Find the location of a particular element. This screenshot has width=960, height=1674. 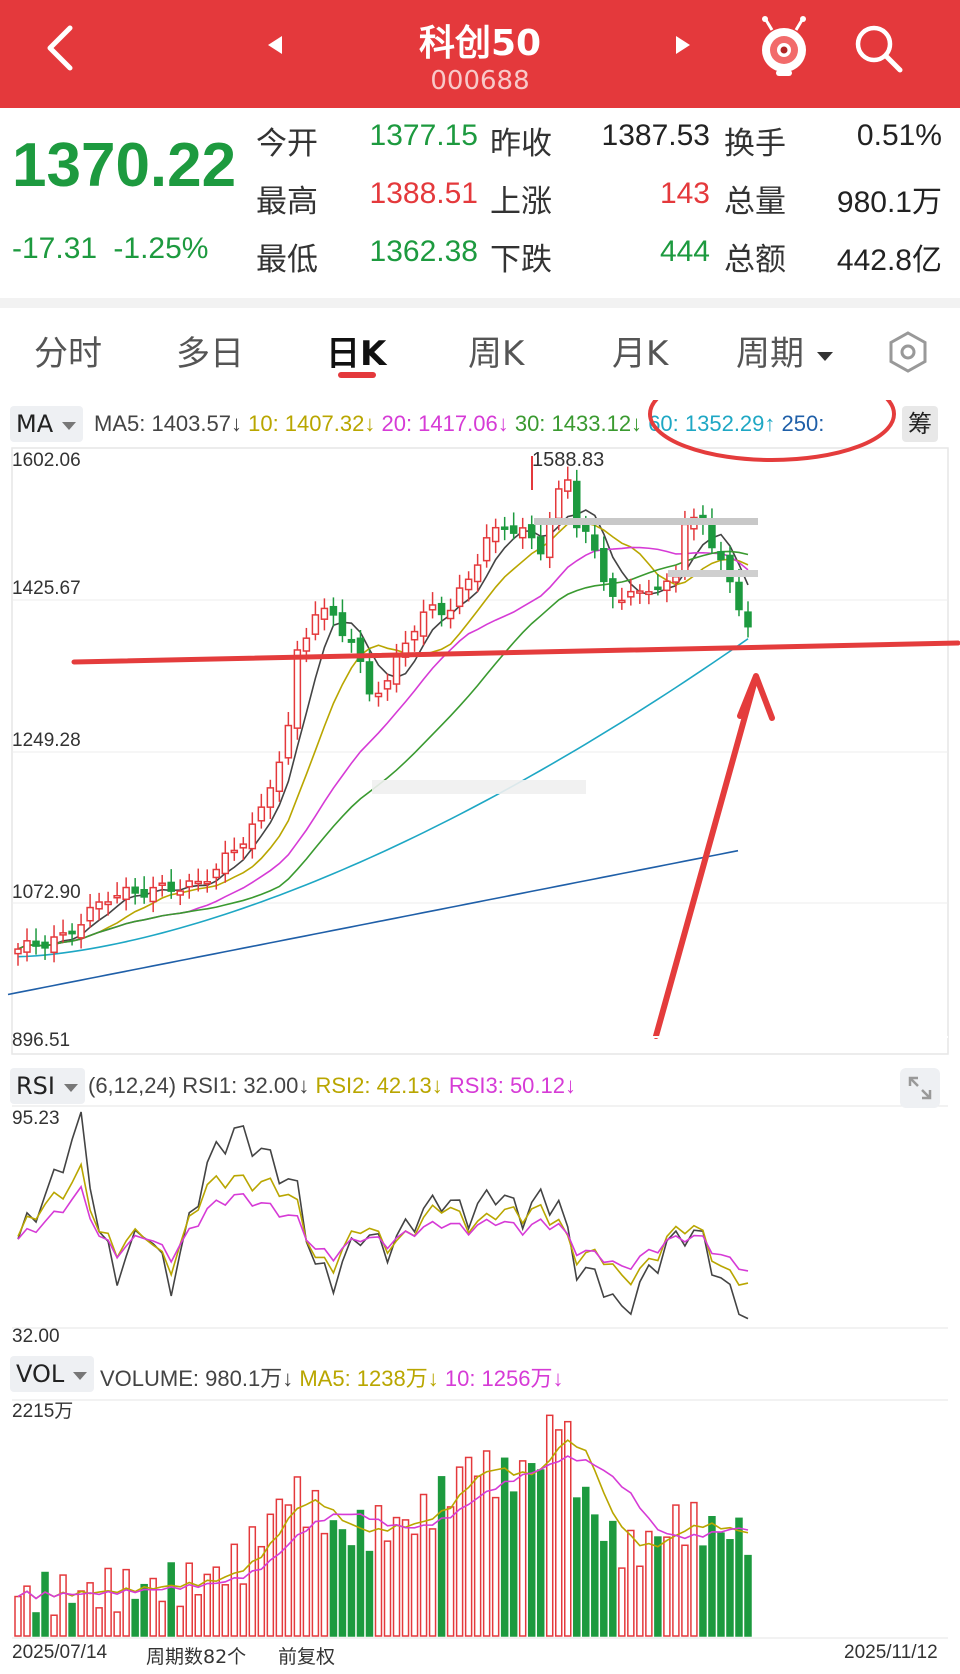

stat-label-prev-close: 昨收 is located at coordinates (521, 144).